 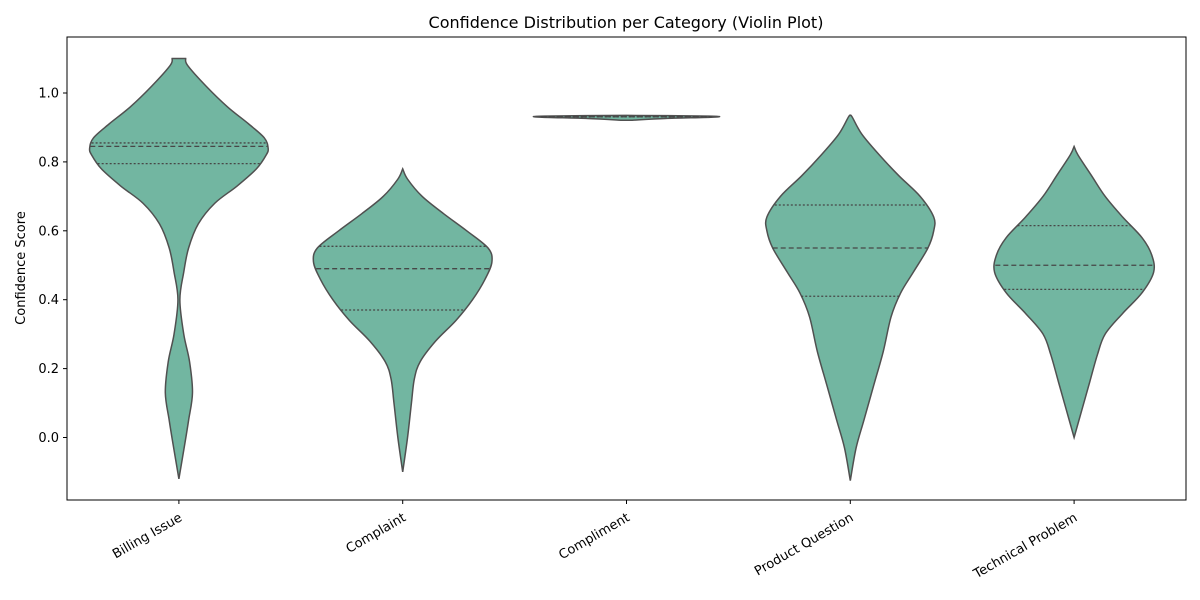 I want to click on y-ticks: 0.0 0.2 0.4 0.6 0.8 1.0, so click(x=52, y=266).